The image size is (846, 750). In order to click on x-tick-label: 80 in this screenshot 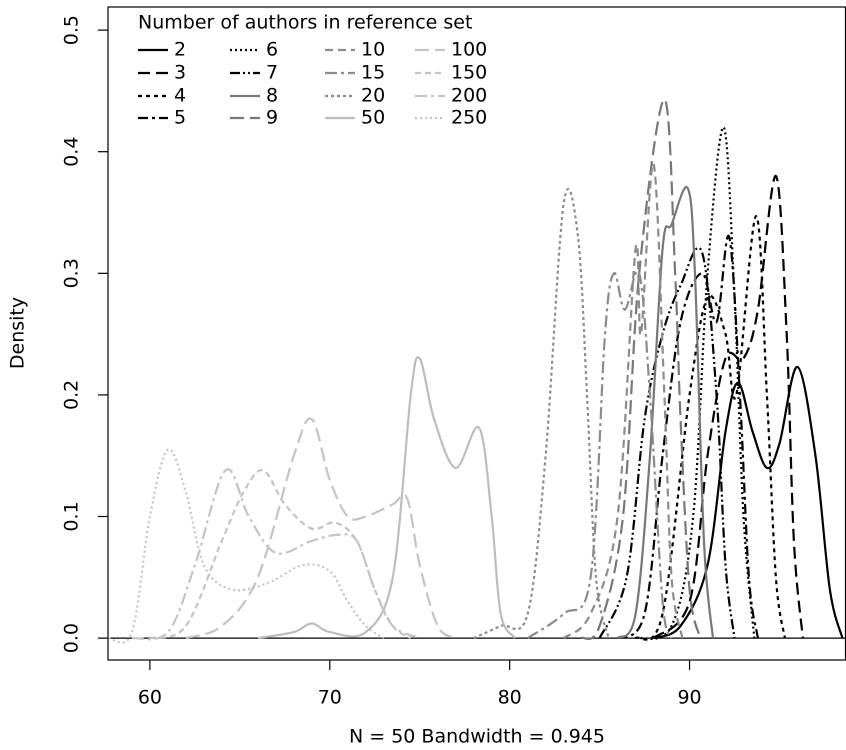, I will do `click(510, 698)`.